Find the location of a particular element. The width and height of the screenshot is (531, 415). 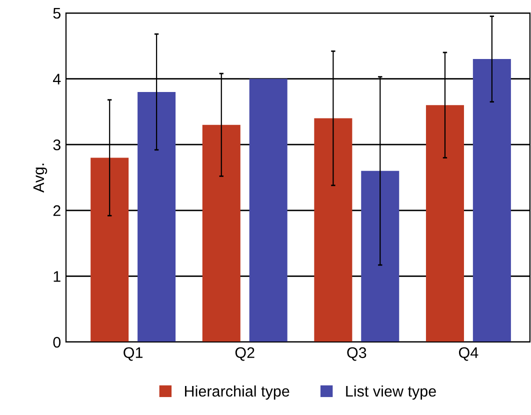

x-tick-label: Q3 is located at coordinates (356, 354).